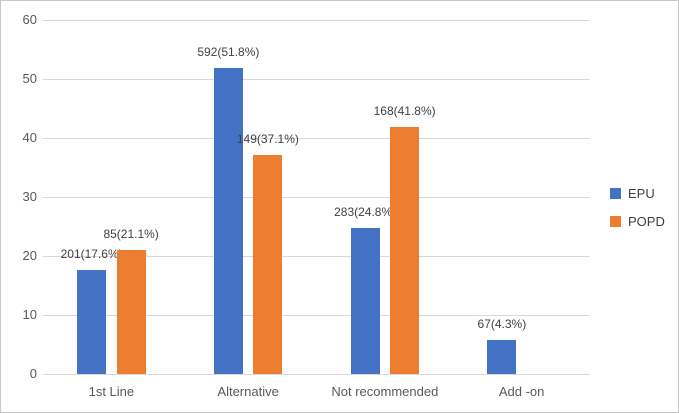 Image resolution: width=679 pixels, height=413 pixels. What do you see at coordinates (91, 254) in the screenshot?
I see `data-label-epu-0: 201(17.6%)` at bounding box center [91, 254].